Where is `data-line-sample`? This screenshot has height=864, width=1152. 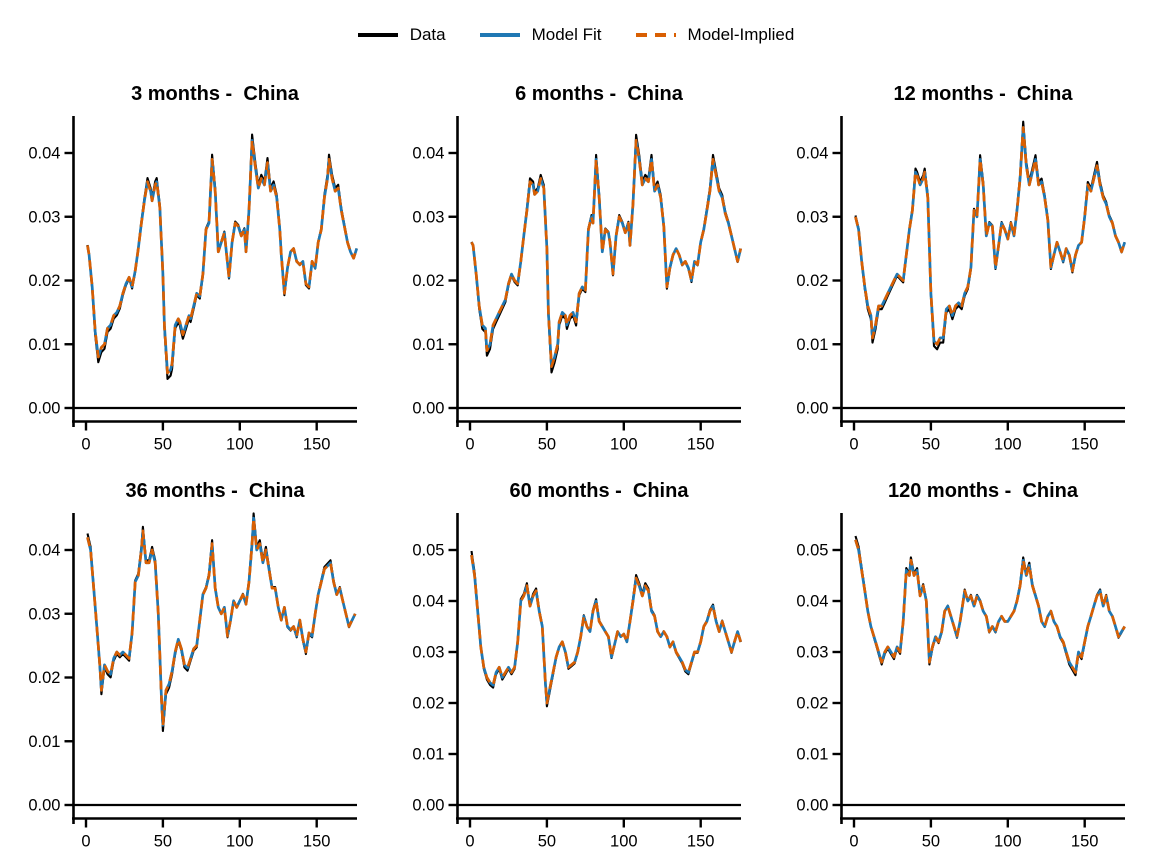
data-line-sample is located at coordinates (377, 35).